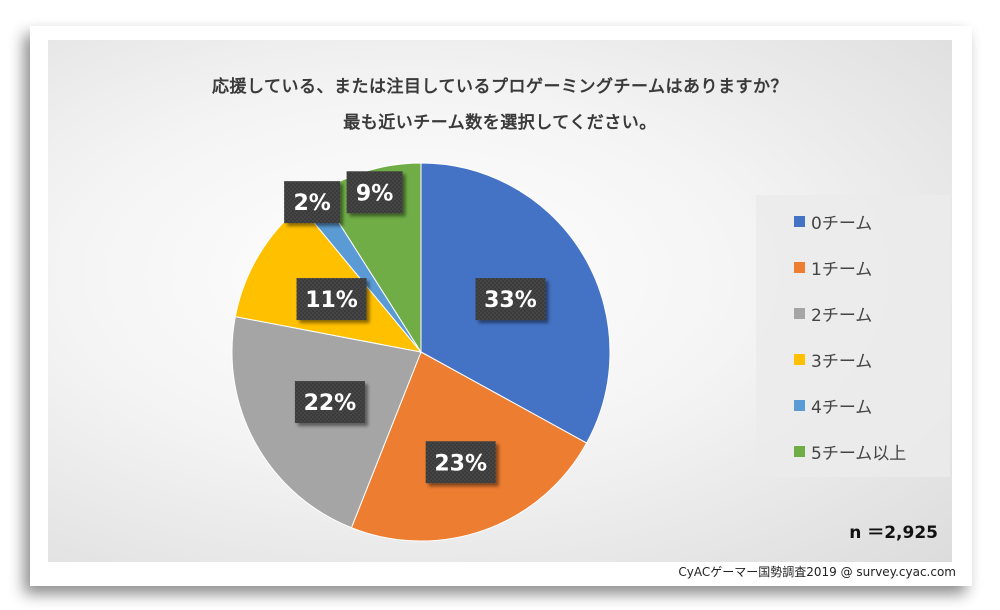  I want to click on legend-item-4: 4チーム, so click(833, 405).